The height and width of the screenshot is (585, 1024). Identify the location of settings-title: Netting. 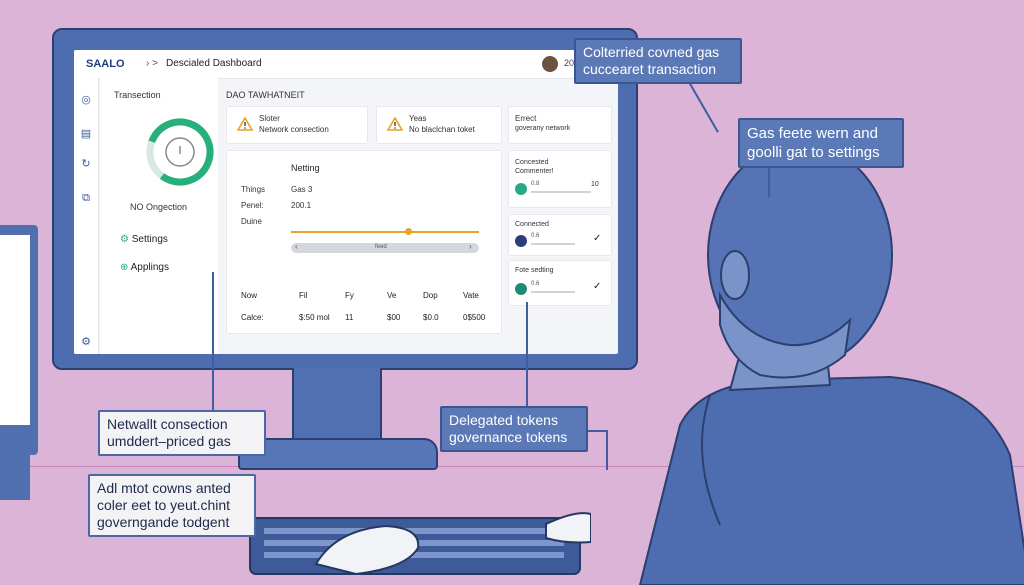
(305, 168).